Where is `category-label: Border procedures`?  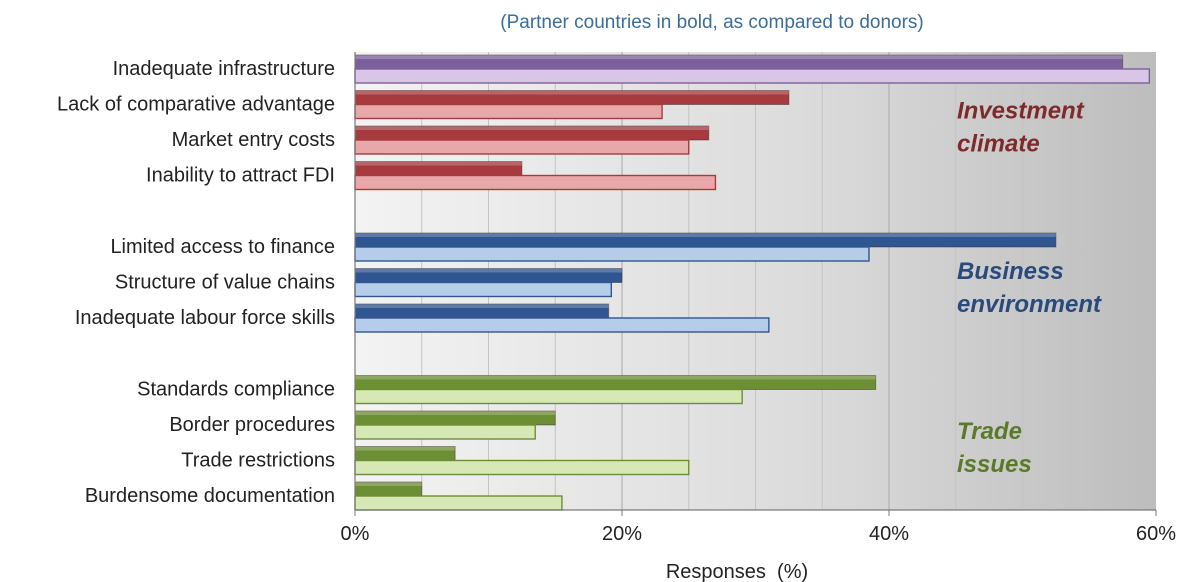
category-label: Border procedures is located at coordinates (252, 425).